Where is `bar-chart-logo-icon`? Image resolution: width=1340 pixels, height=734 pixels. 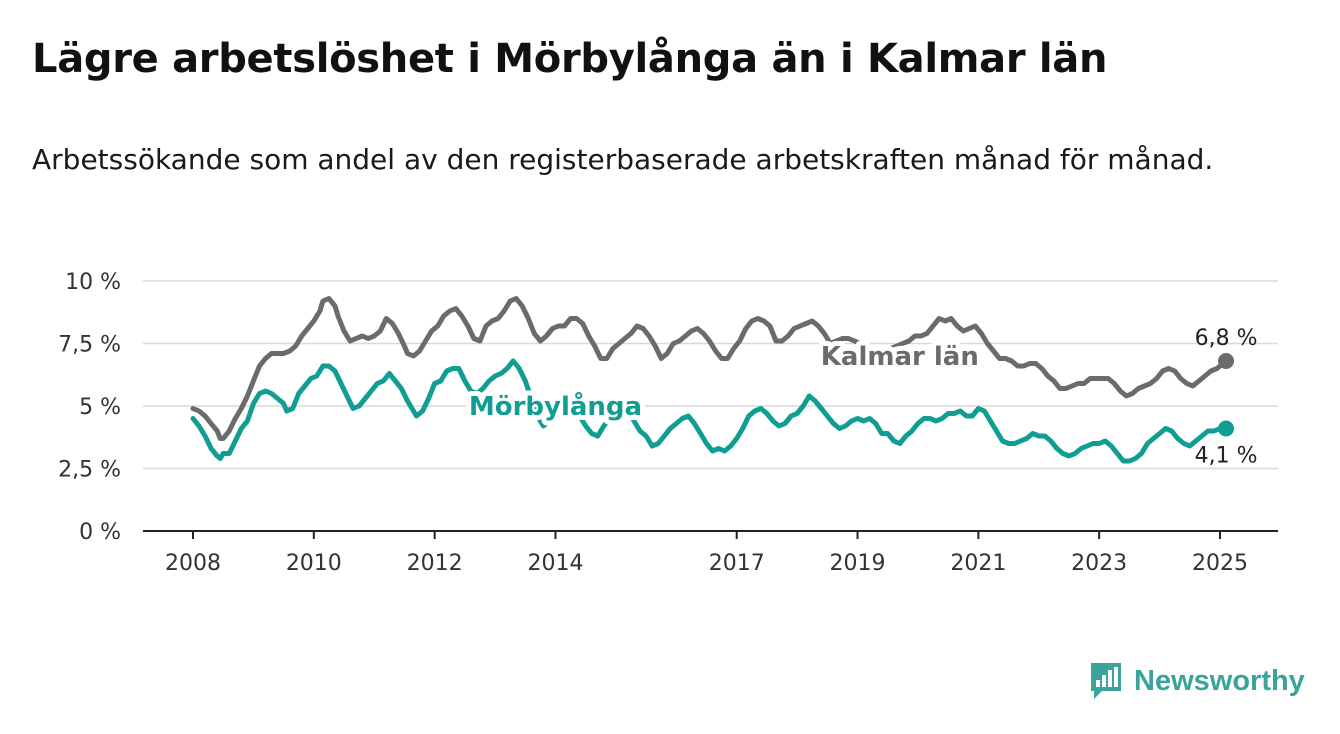 bar-chart-logo-icon is located at coordinates (1106, 681).